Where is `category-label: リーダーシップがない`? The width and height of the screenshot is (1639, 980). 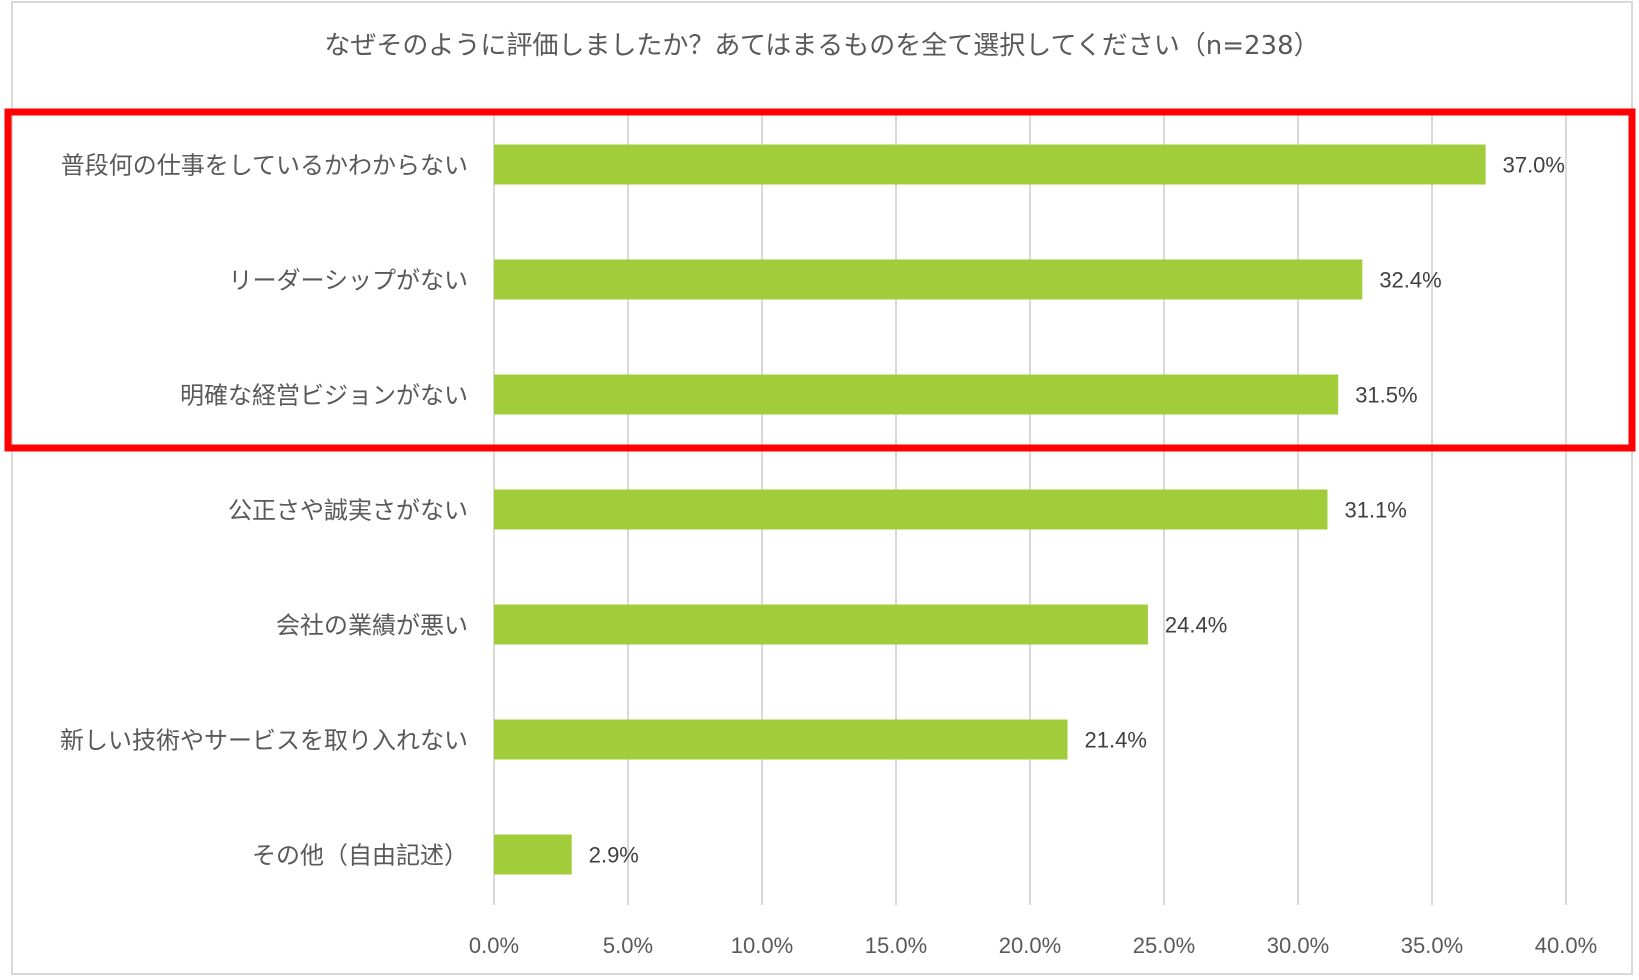
category-label: リーダーシップがない is located at coordinates (348, 281).